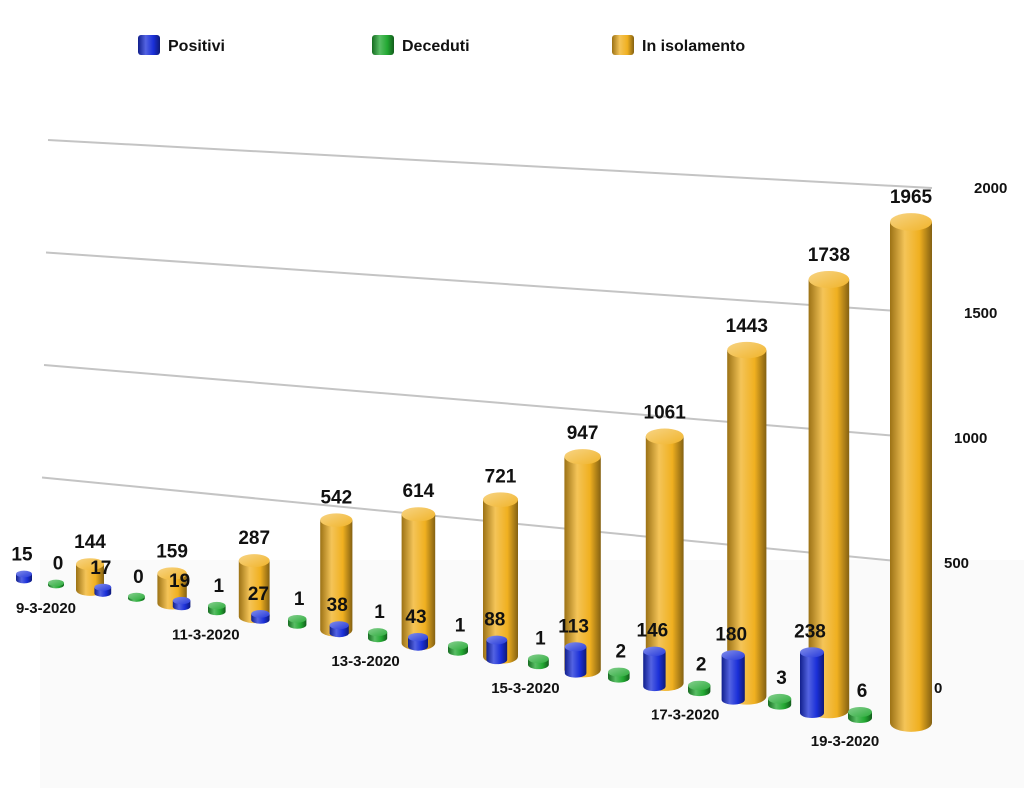  I want to click on bar-positivi-13-3-2020, so click(339, 629).